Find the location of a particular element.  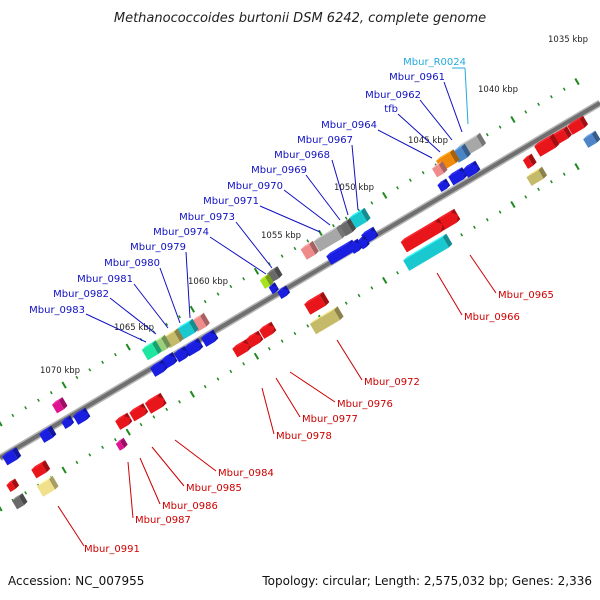

gene-label-mbur-0968: Mbur_0968 is located at coordinates (302, 155).